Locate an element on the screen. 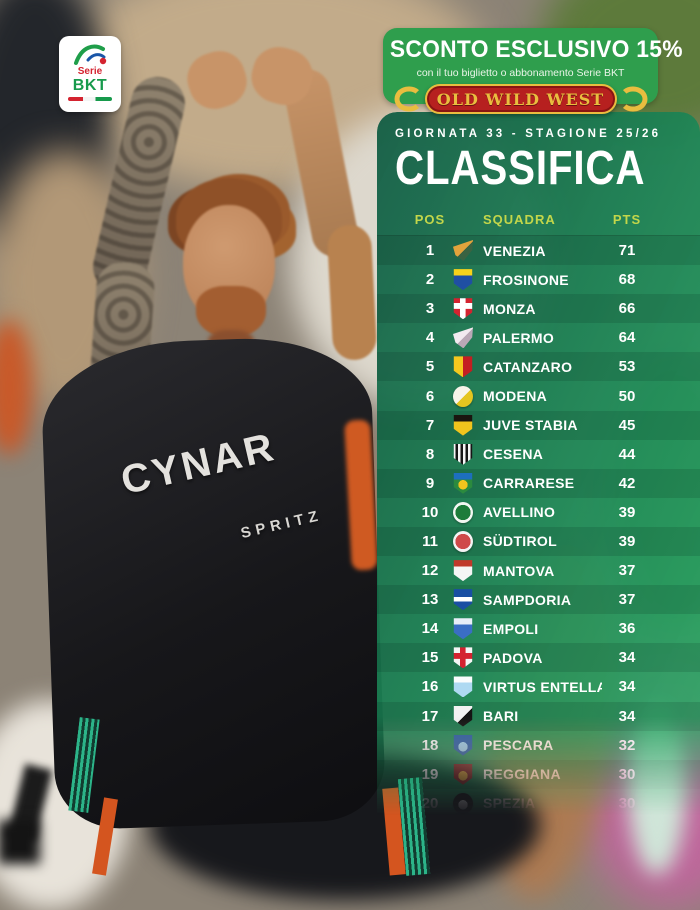  old-wild-west-label: OLD WILD WEST is located at coordinates (520, 99).